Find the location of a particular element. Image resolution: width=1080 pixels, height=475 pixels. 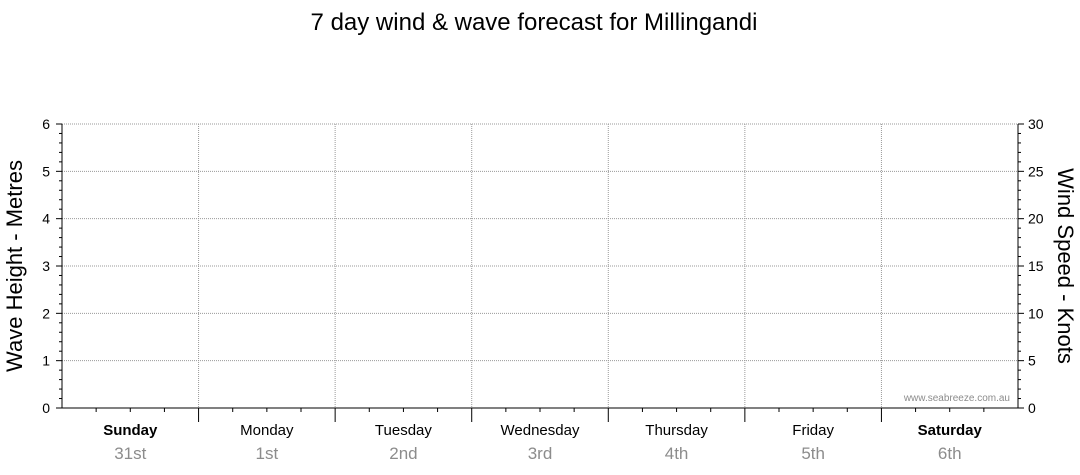

left-tick-label: 1 is located at coordinates (46, 361).